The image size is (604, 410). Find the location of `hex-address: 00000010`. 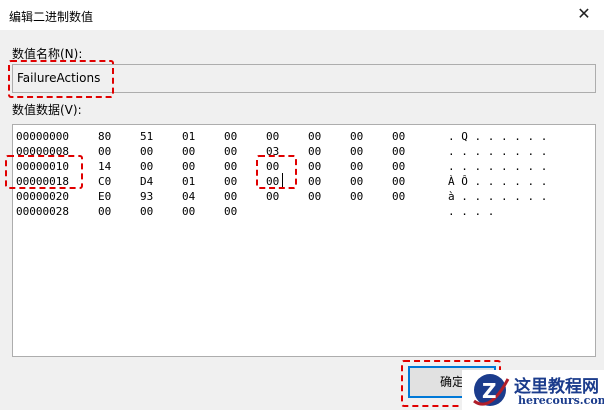

hex-address: 00000010 is located at coordinates (42, 166).